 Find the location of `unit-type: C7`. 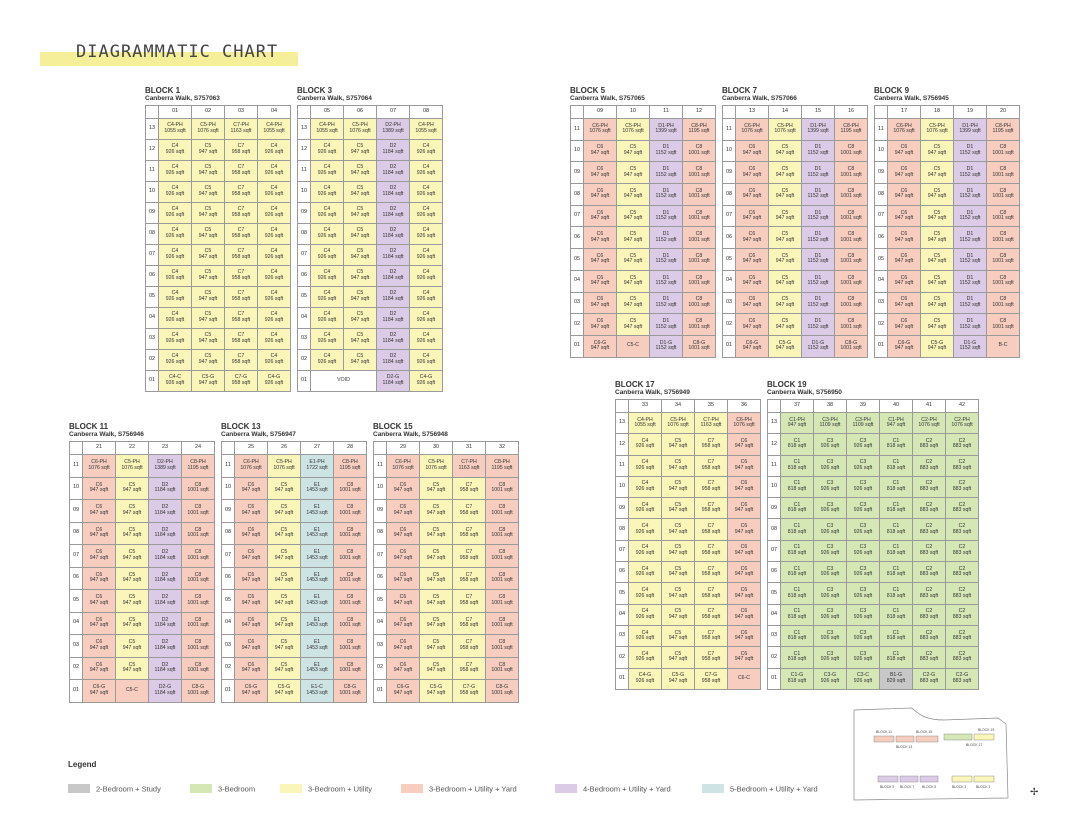

unit-type: C7 is located at coordinates (469, 552).